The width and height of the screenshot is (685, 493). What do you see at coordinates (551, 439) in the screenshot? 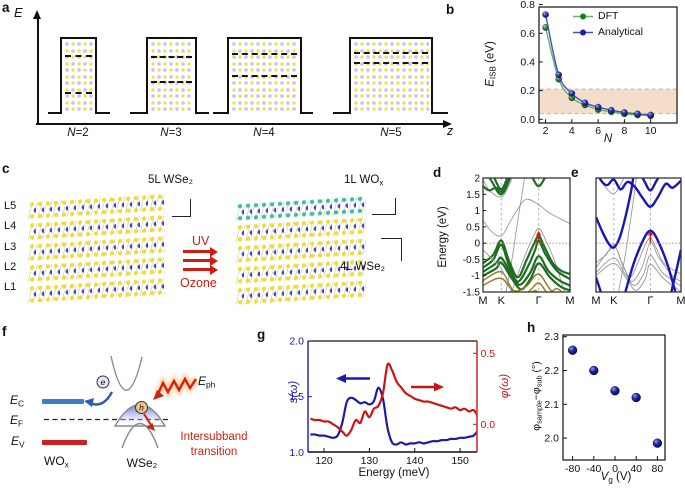
I see `y-tick-label: 2.0` at bounding box center [551, 439].